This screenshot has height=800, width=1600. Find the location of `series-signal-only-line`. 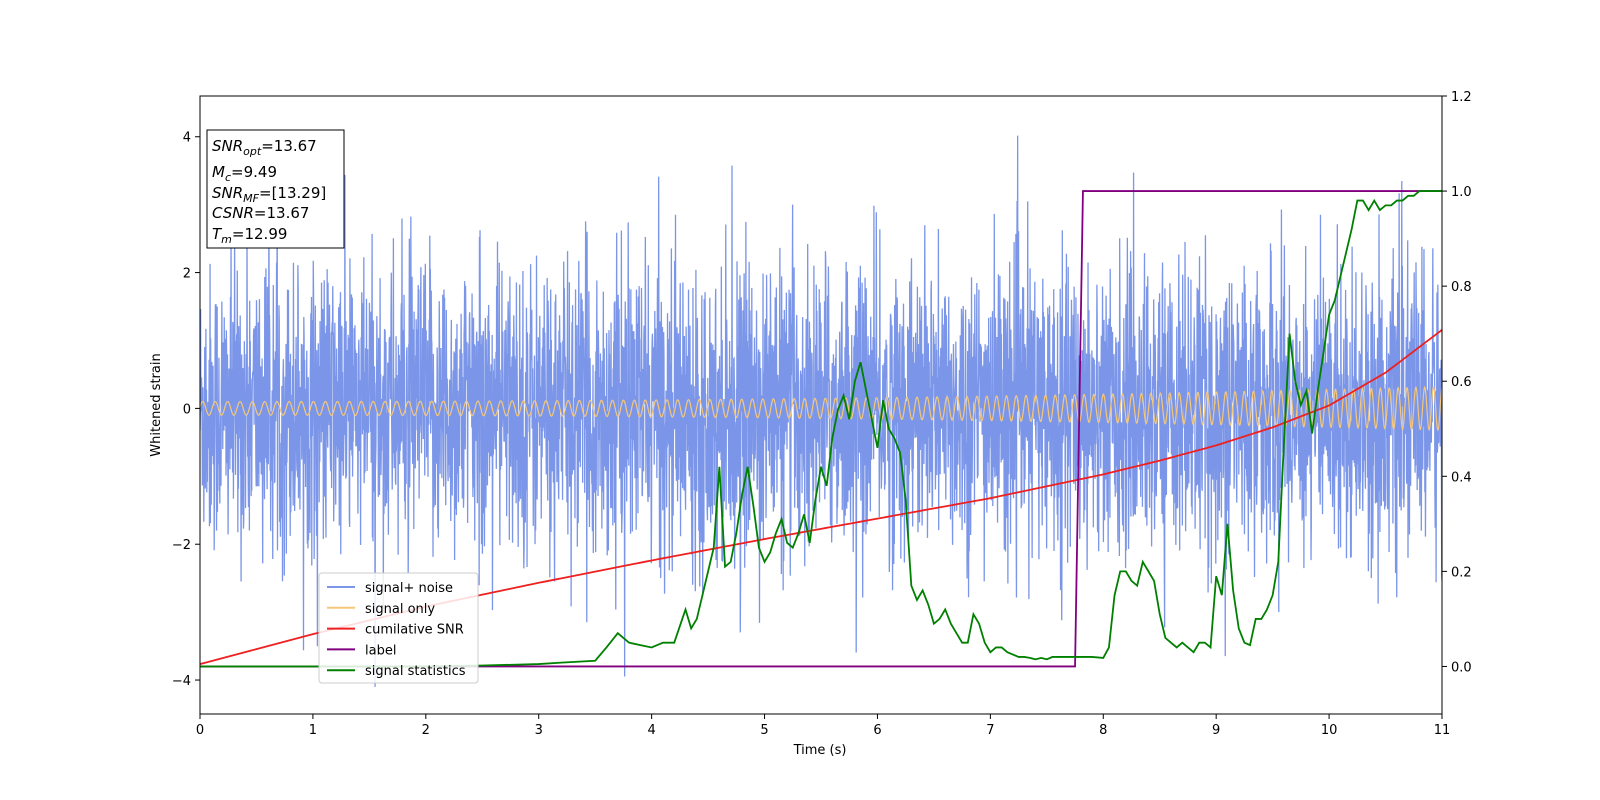

series-signal-only-line is located at coordinates (821, 408).